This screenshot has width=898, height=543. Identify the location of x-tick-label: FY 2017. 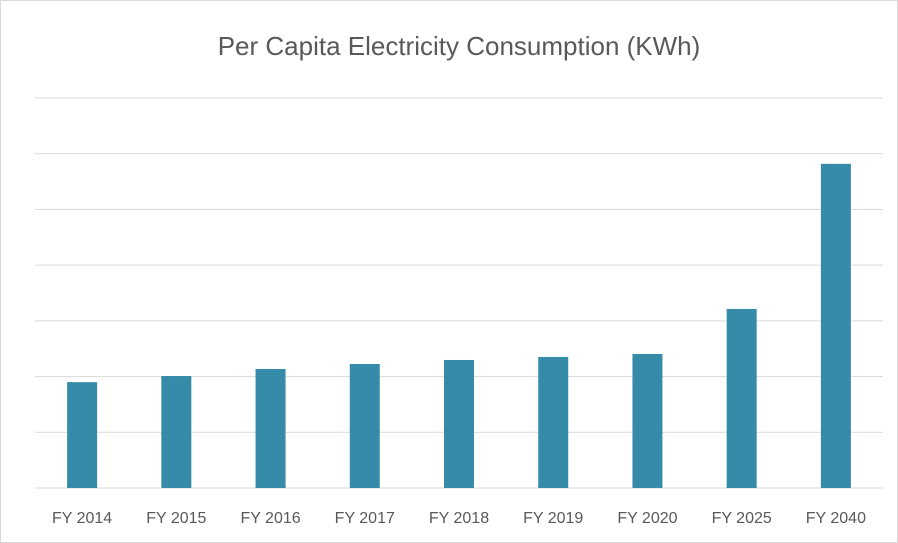
(365, 518).